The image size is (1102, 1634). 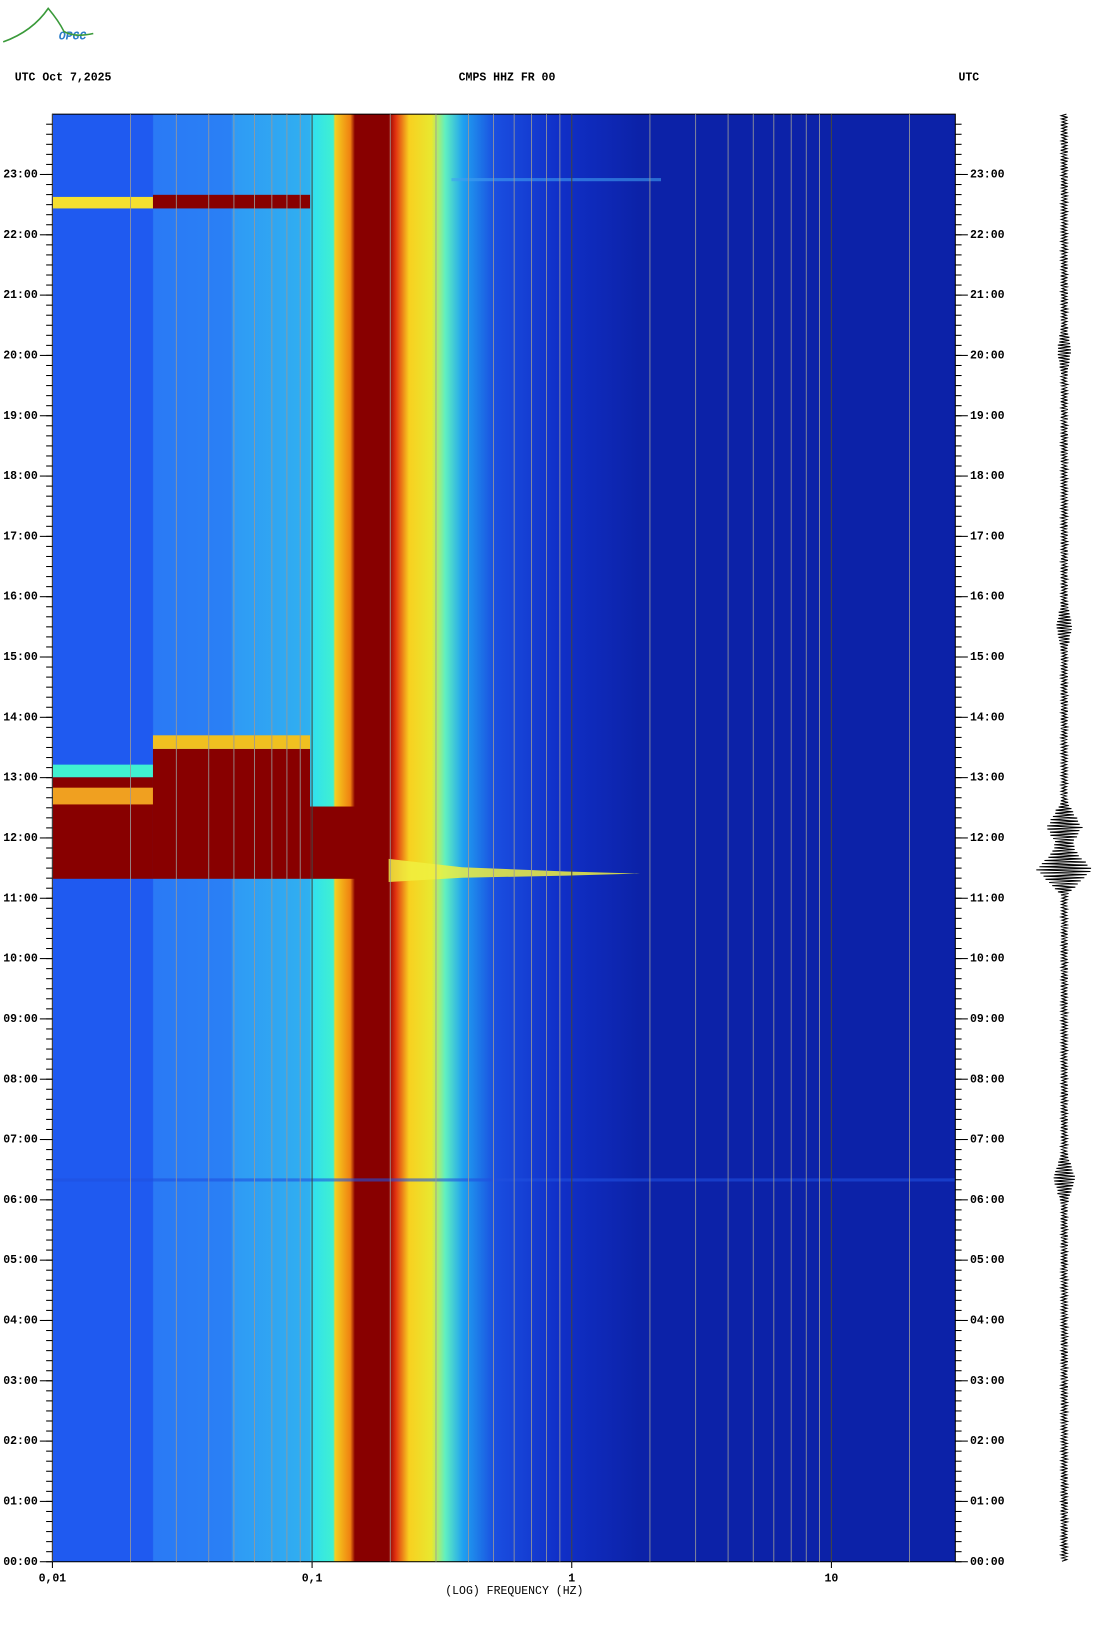 I want to click on logo-mark, so click(x=48, y=25).